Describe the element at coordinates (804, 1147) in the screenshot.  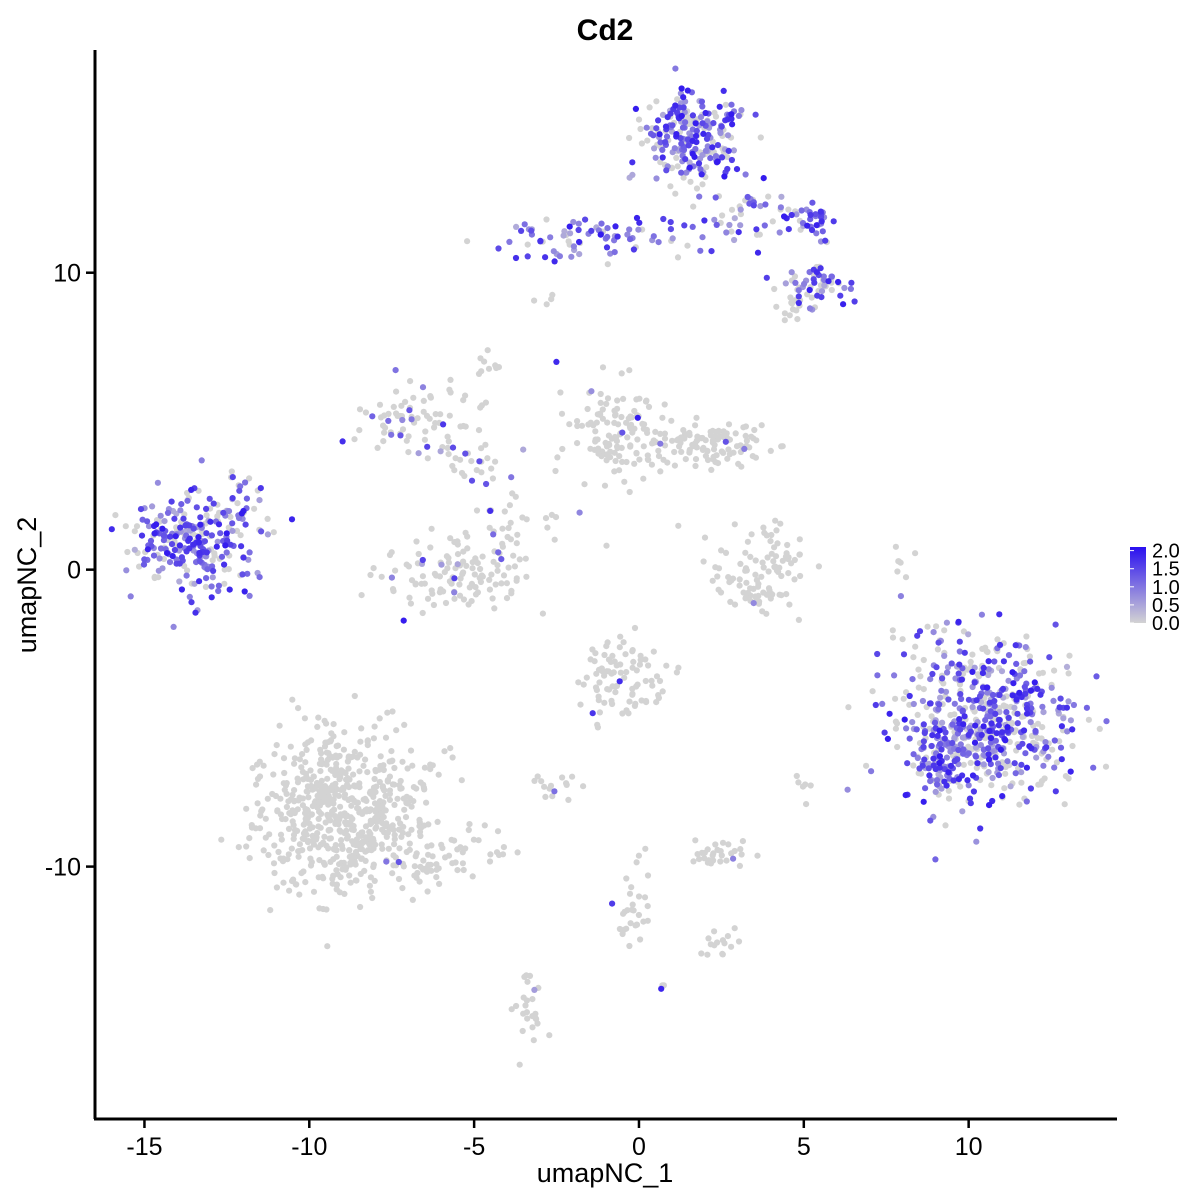
I see `x-tick-label: 5` at that location.